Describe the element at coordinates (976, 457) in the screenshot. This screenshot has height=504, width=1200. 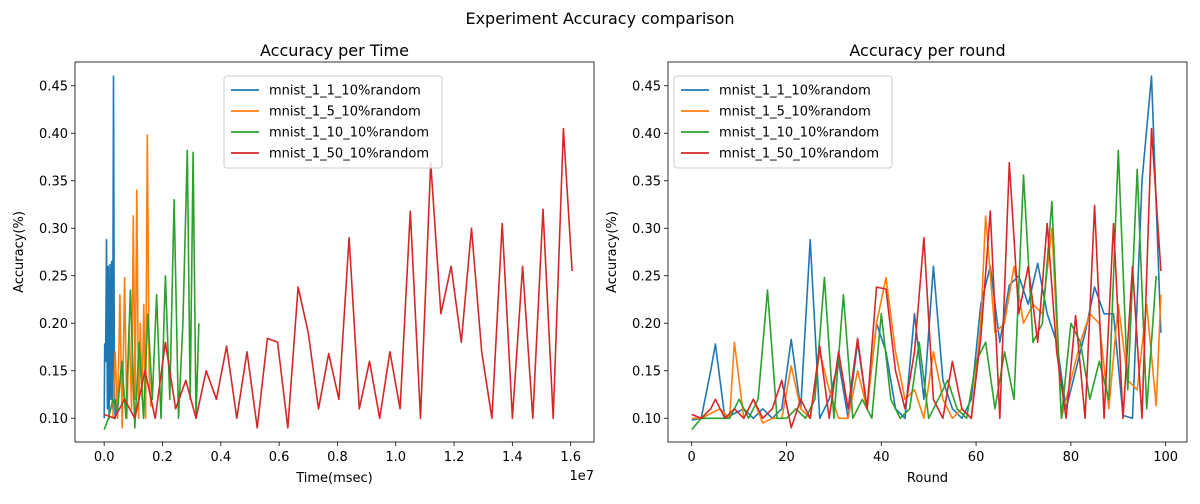
I see `x-tick-label: 60` at that location.